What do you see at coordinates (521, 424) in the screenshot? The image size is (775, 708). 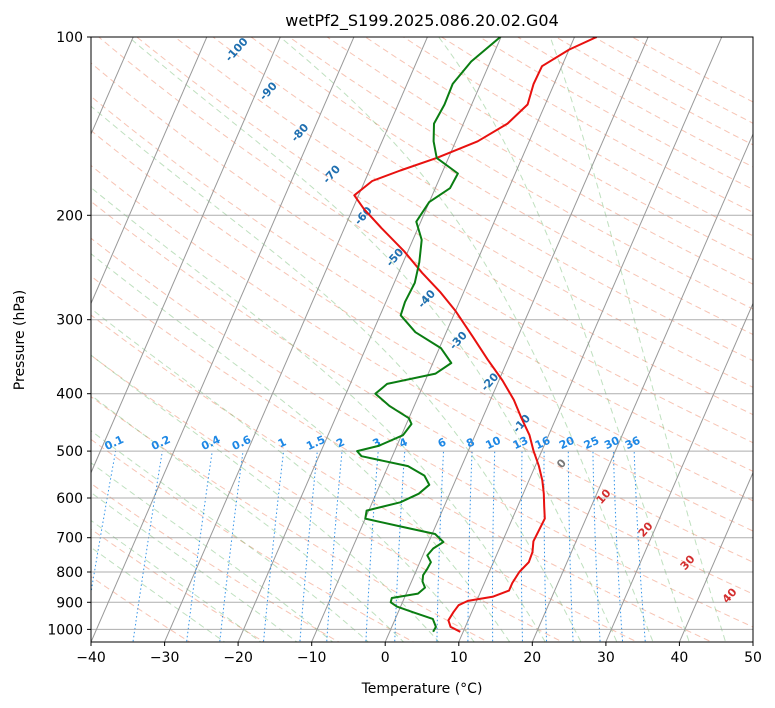 I see `isotherm-label: -10` at bounding box center [521, 424].